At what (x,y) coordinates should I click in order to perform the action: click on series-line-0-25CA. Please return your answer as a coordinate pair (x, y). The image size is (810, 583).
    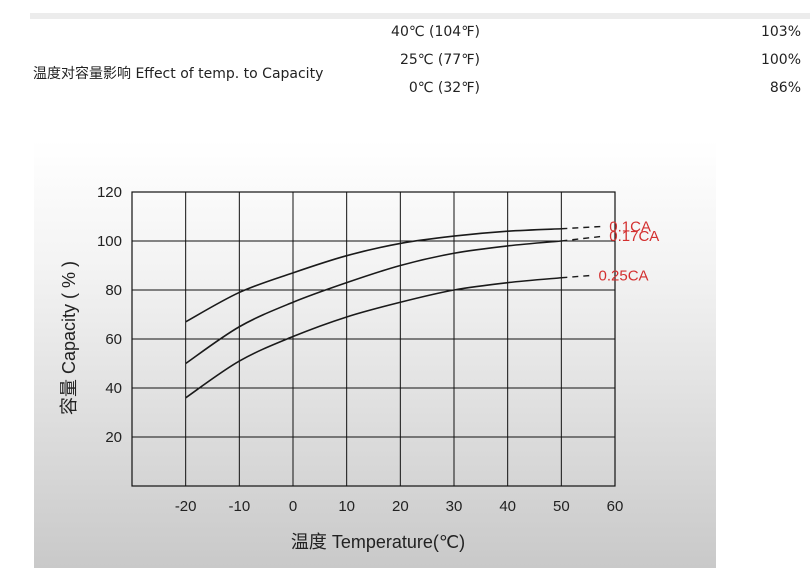
    Looking at the image, I should click on (373, 337).